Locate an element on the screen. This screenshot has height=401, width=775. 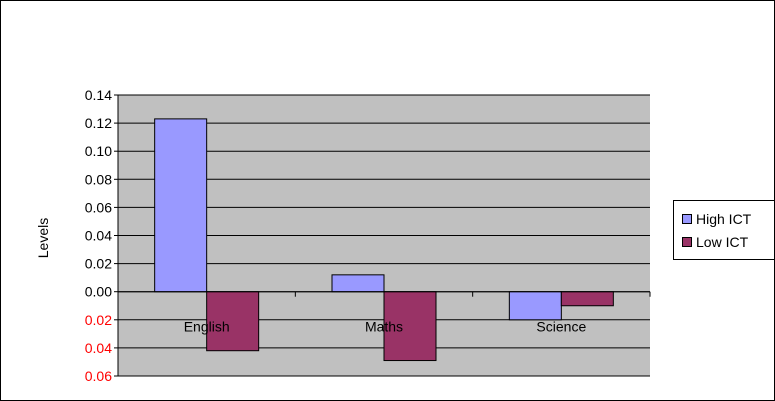
category-label-science: Science is located at coordinates (561, 327).